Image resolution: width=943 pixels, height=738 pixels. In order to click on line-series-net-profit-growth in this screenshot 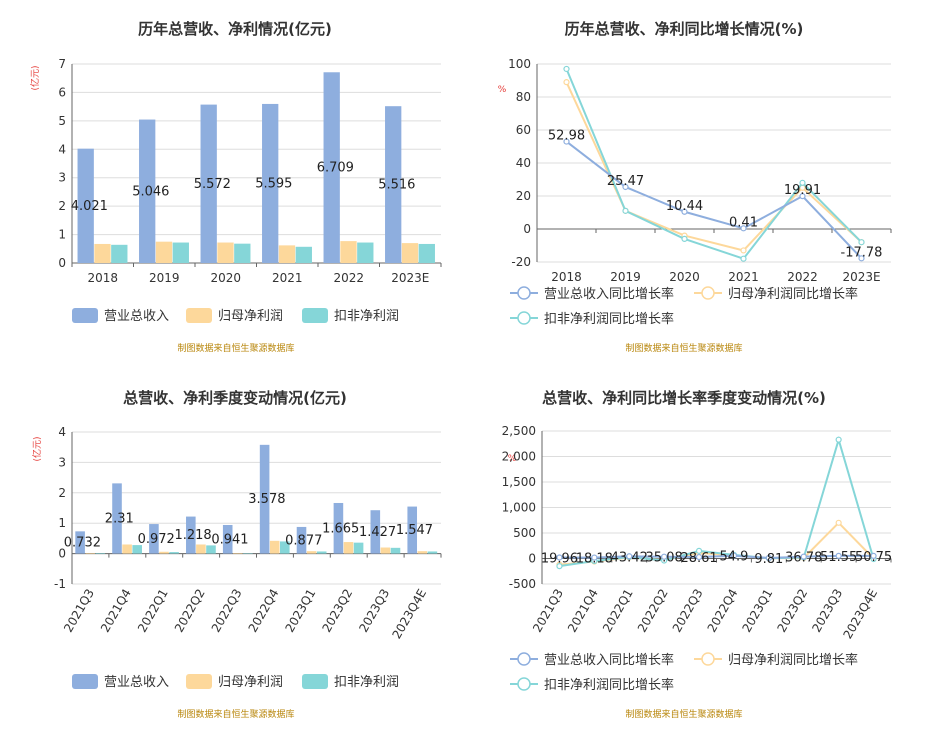, I will do `click(714, 166)`.